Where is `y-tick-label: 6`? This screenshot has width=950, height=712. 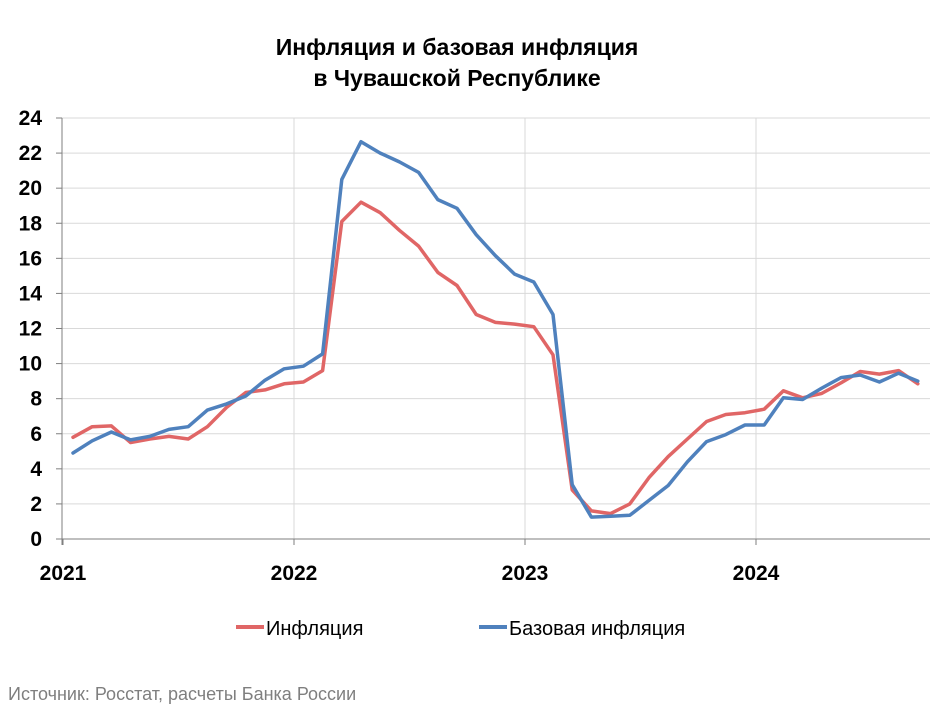
y-tick-label: 6 is located at coordinates (36, 434).